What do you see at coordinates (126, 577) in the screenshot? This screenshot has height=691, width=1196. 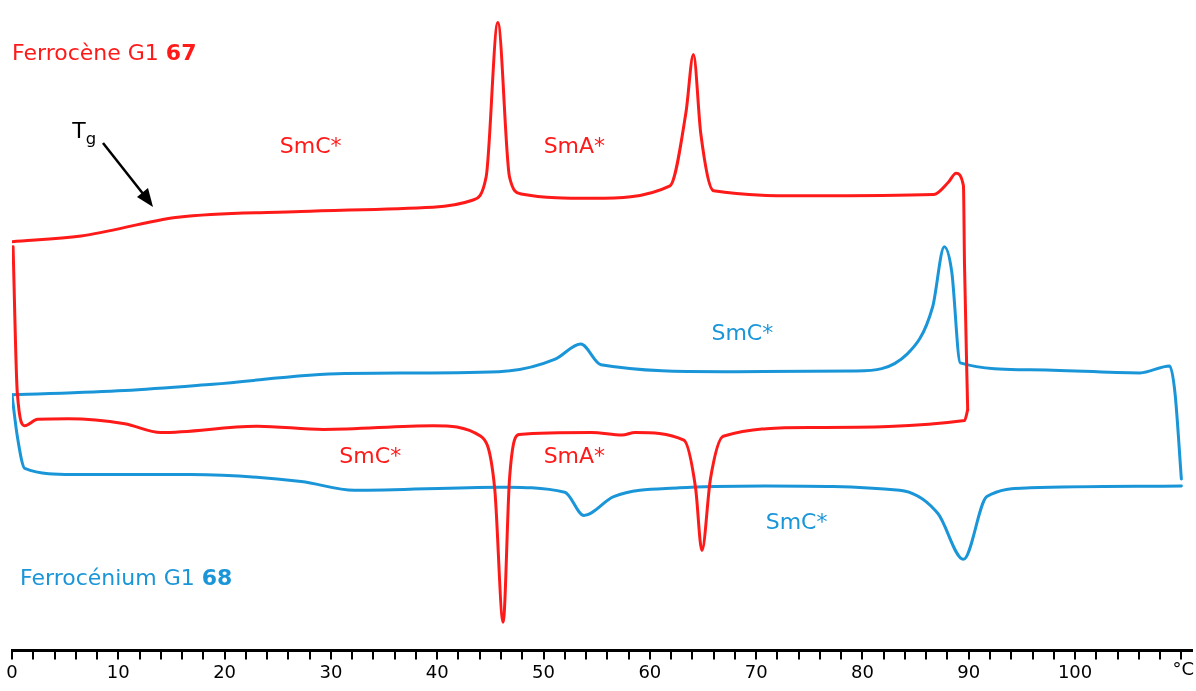 I see `text: Ferrocénium G1 68` at bounding box center [126, 577].